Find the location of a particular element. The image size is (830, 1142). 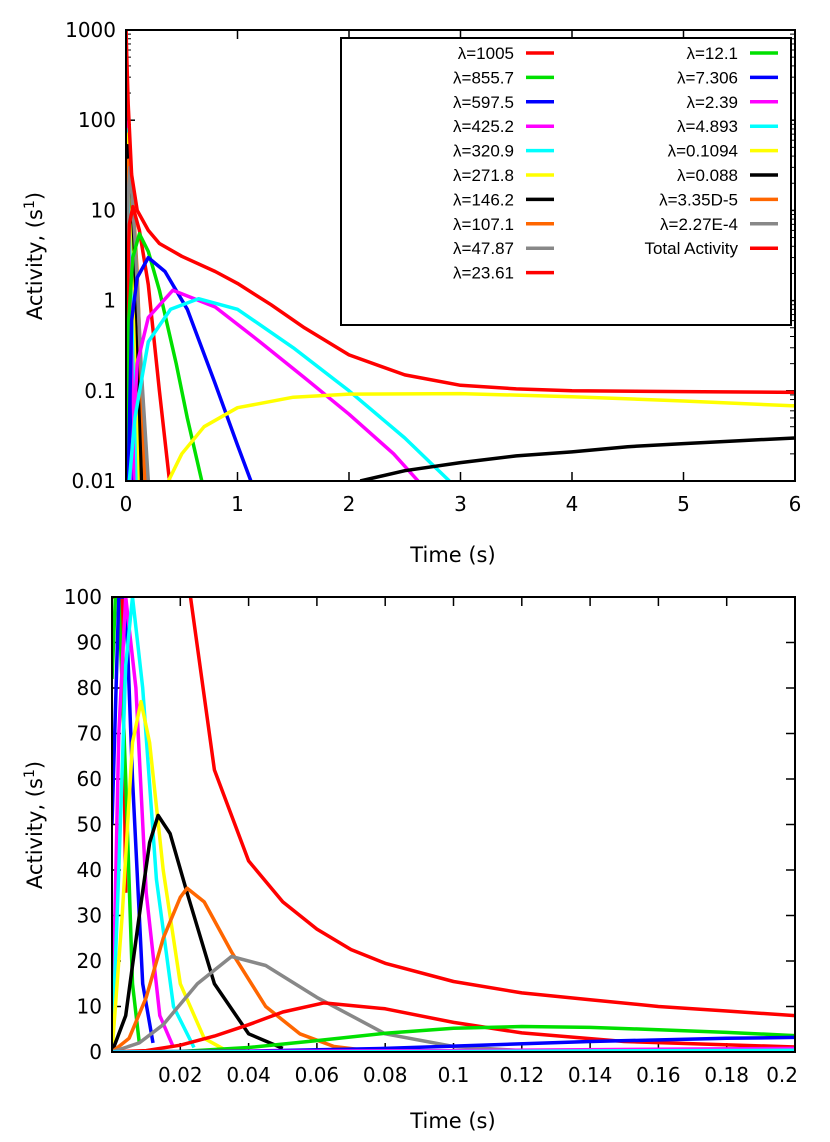

bottom-x-tick-labels: 0.02 0.04 0.06 0.08 0.1 0.12 0.14 0.16 0.18 0.2 is located at coordinates (478, 1075).